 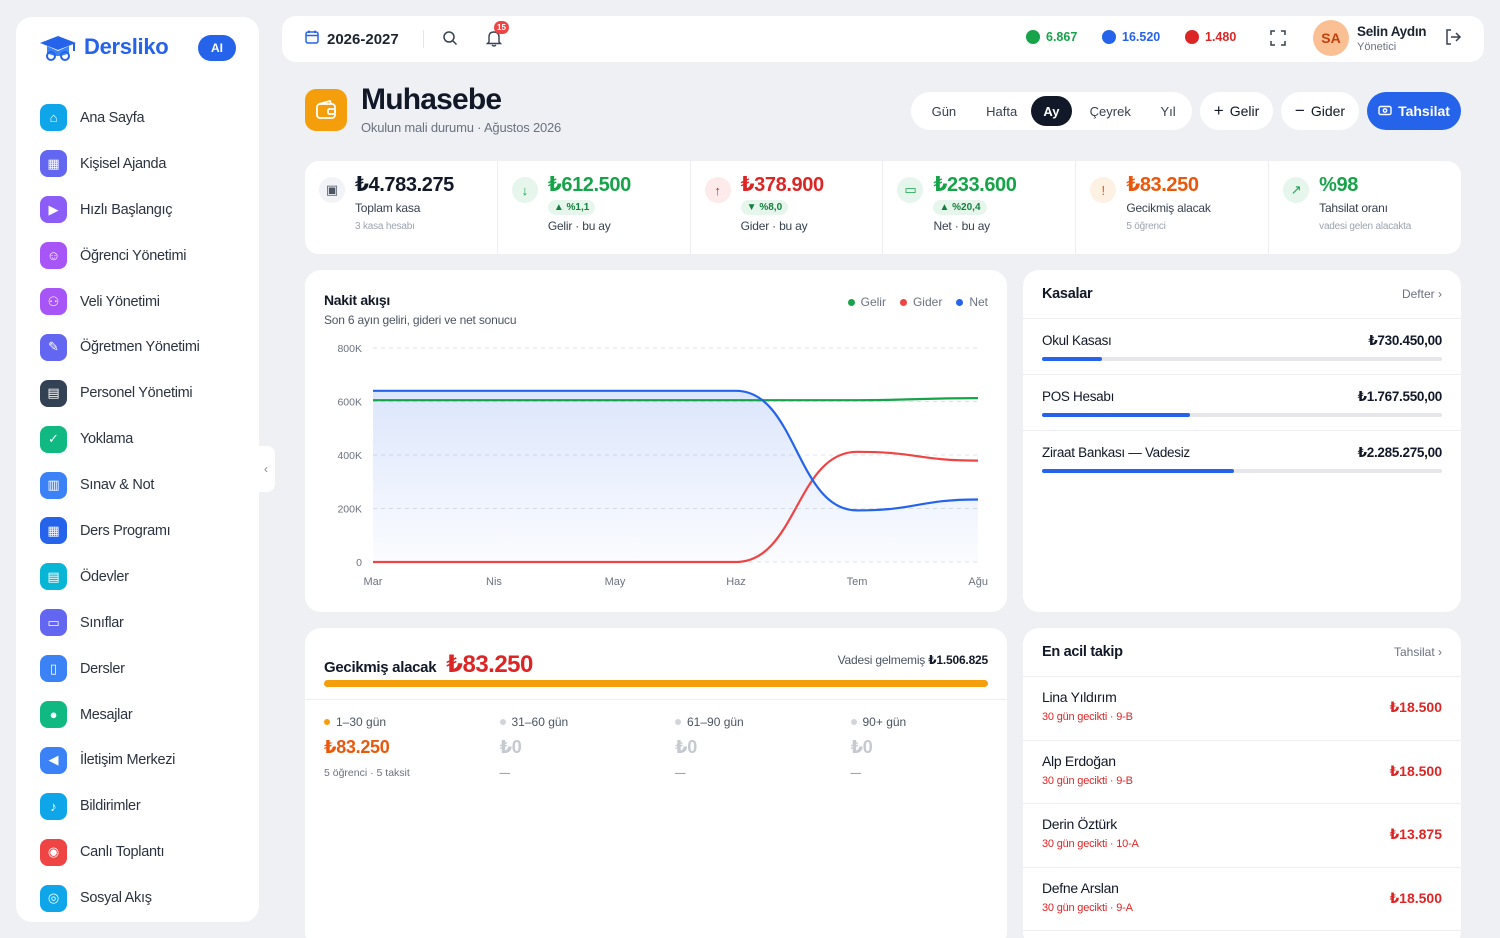 What do you see at coordinates (145, 760) in the screenshot?
I see `sidebar-item: ◀ İletişim Merkezi` at bounding box center [145, 760].